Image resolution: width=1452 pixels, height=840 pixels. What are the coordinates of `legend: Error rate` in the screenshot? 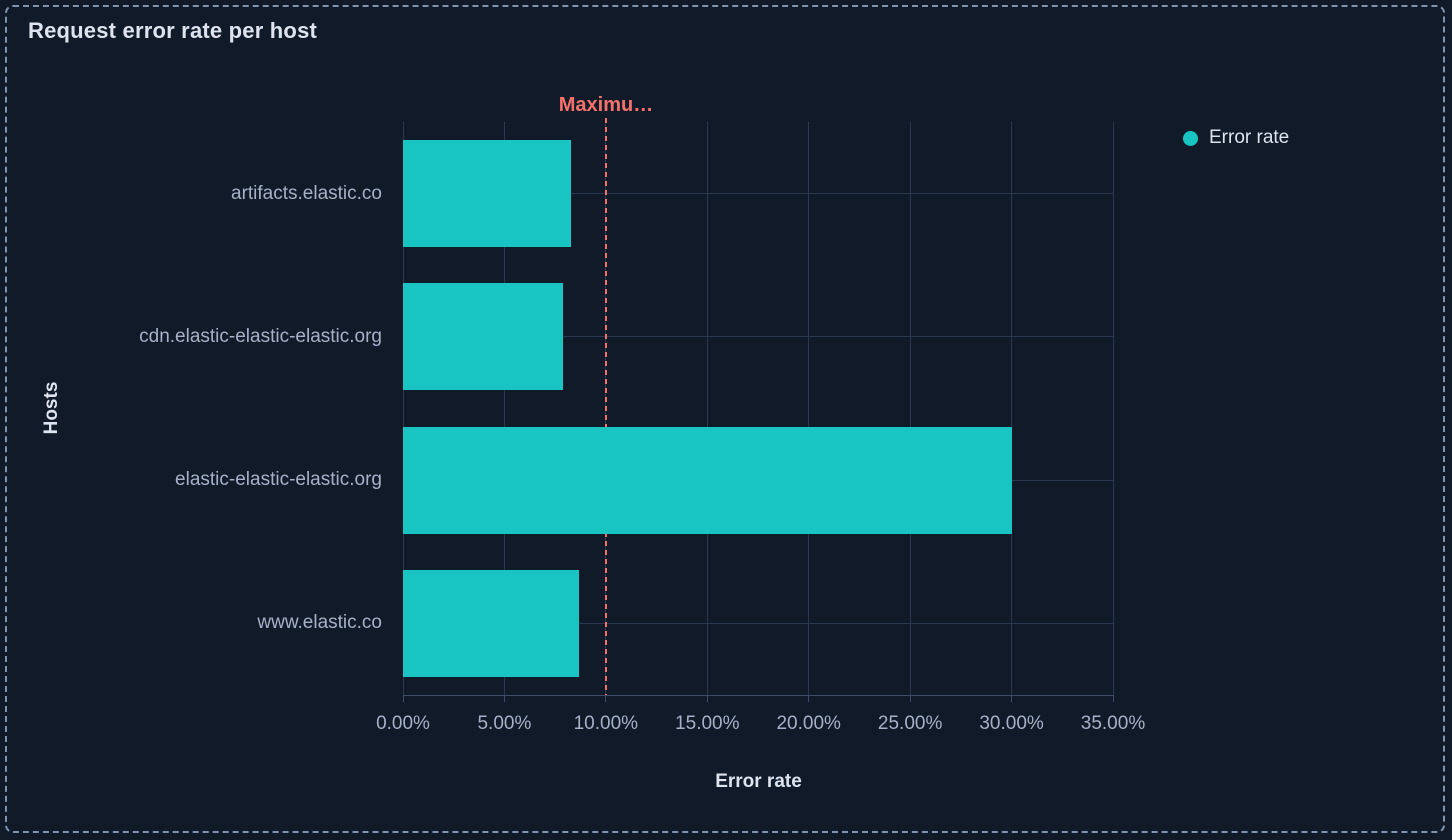 It's located at (1236, 138).